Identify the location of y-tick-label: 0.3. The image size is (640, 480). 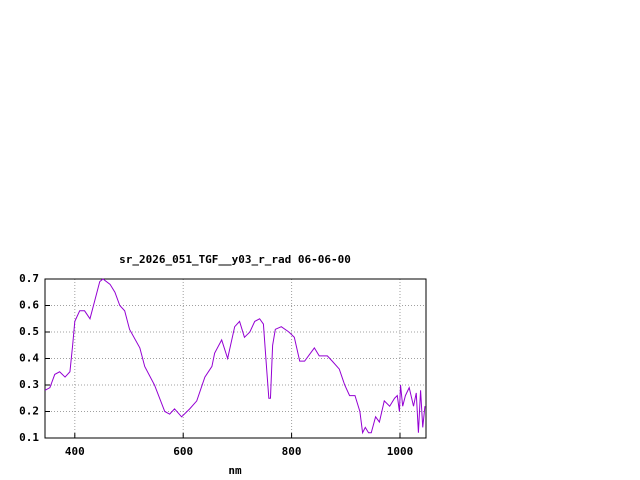
(29, 384).